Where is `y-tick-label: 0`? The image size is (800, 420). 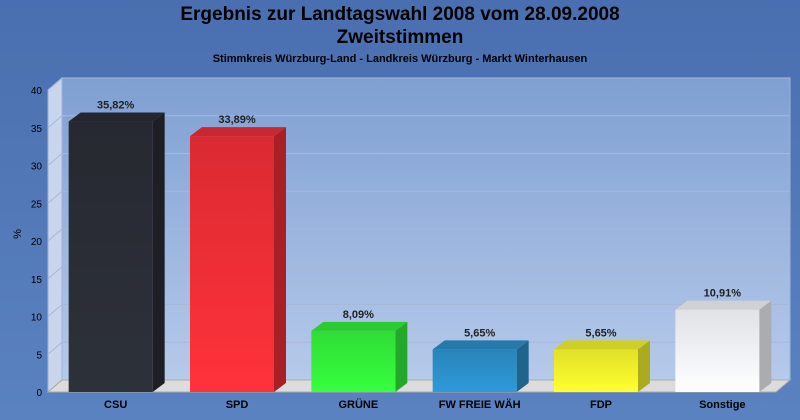 y-tick-label: 0 is located at coordinates (39, 393).